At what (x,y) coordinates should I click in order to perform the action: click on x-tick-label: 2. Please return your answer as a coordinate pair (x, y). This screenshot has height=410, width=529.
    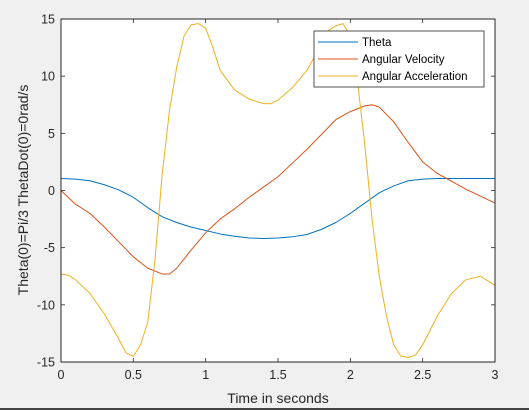
    Looking at the image, I should click on (350, 375).